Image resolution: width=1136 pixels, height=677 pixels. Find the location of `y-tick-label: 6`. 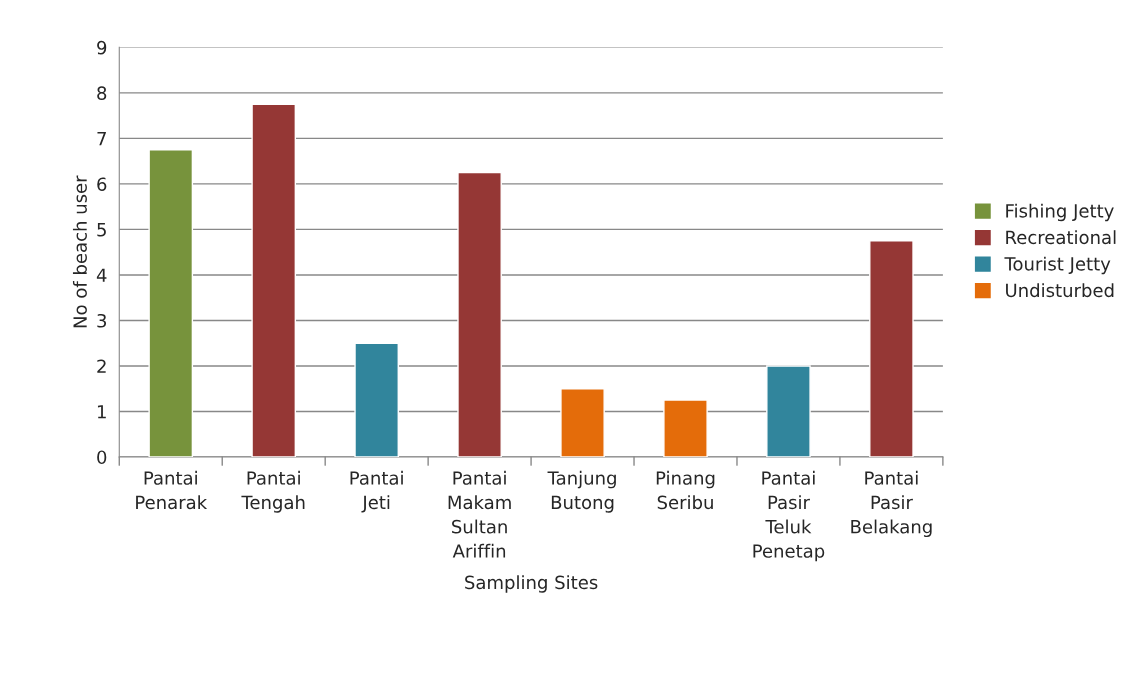

y-tick-label: 6 is located at coordinates (102, 184).